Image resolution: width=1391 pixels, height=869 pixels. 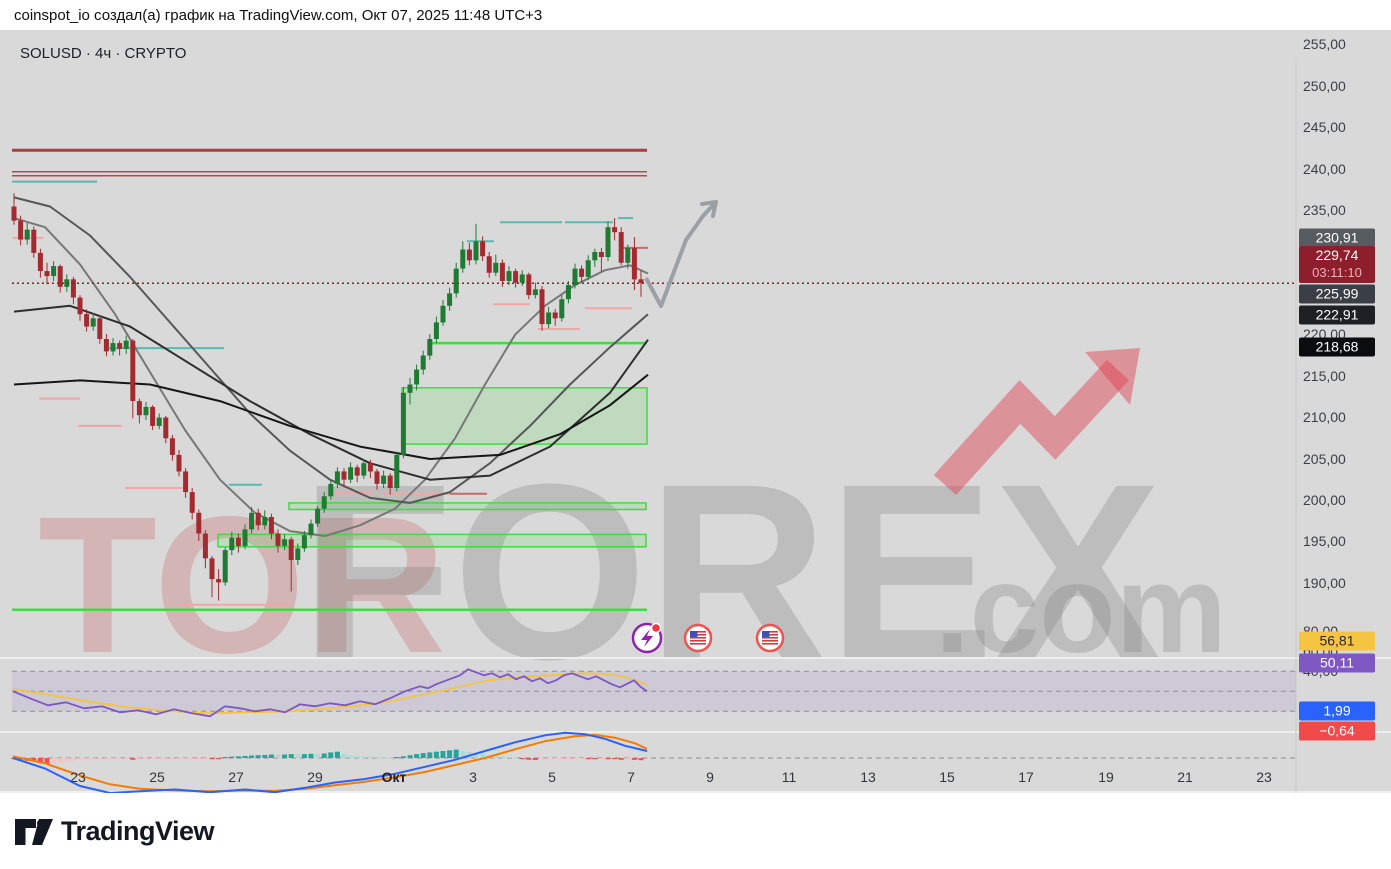 I want to click on time-axis-label: 29, so click(x=315, y=777).